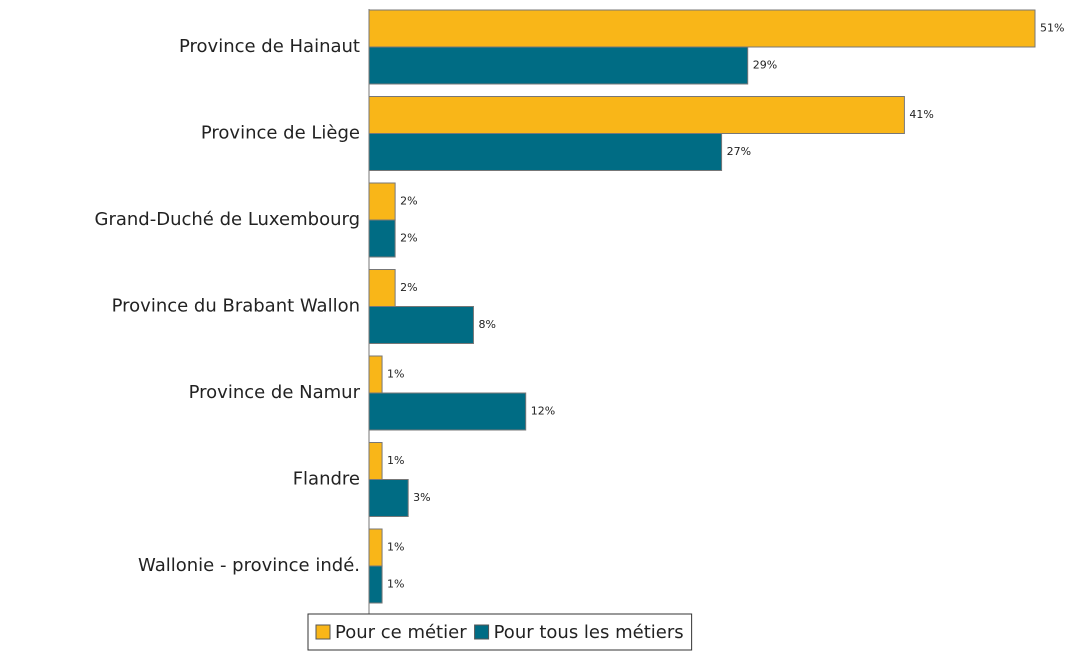 This screenshot has height=653, width=1073. Describe the element at coordinates (765, 65) in the screenshot. I see `data-label: 29%` at that location.